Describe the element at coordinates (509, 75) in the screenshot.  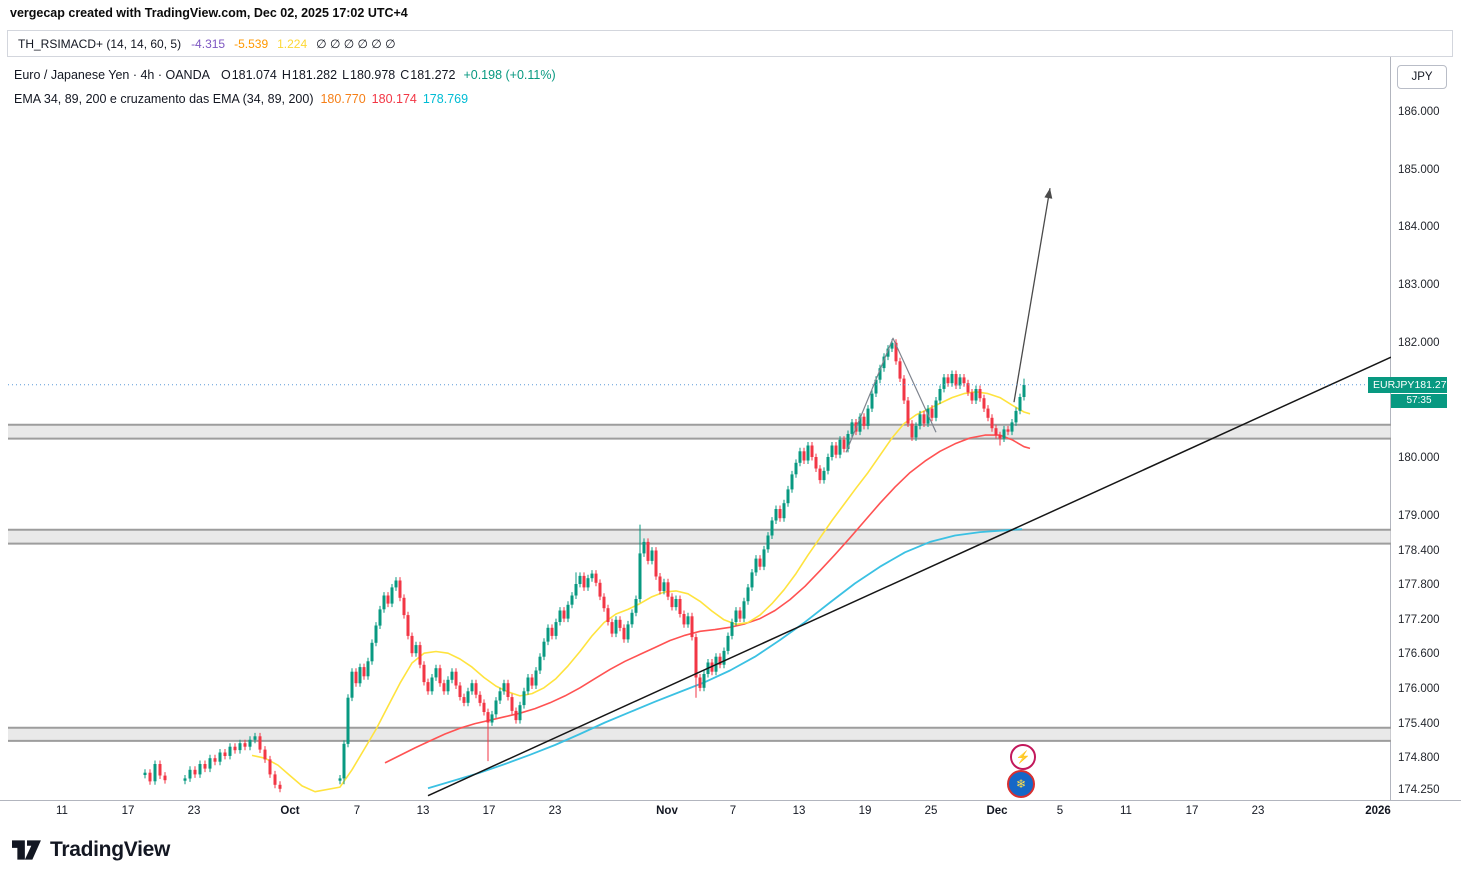
I see `change-value: +0.198 (+0.11%)` at that location.